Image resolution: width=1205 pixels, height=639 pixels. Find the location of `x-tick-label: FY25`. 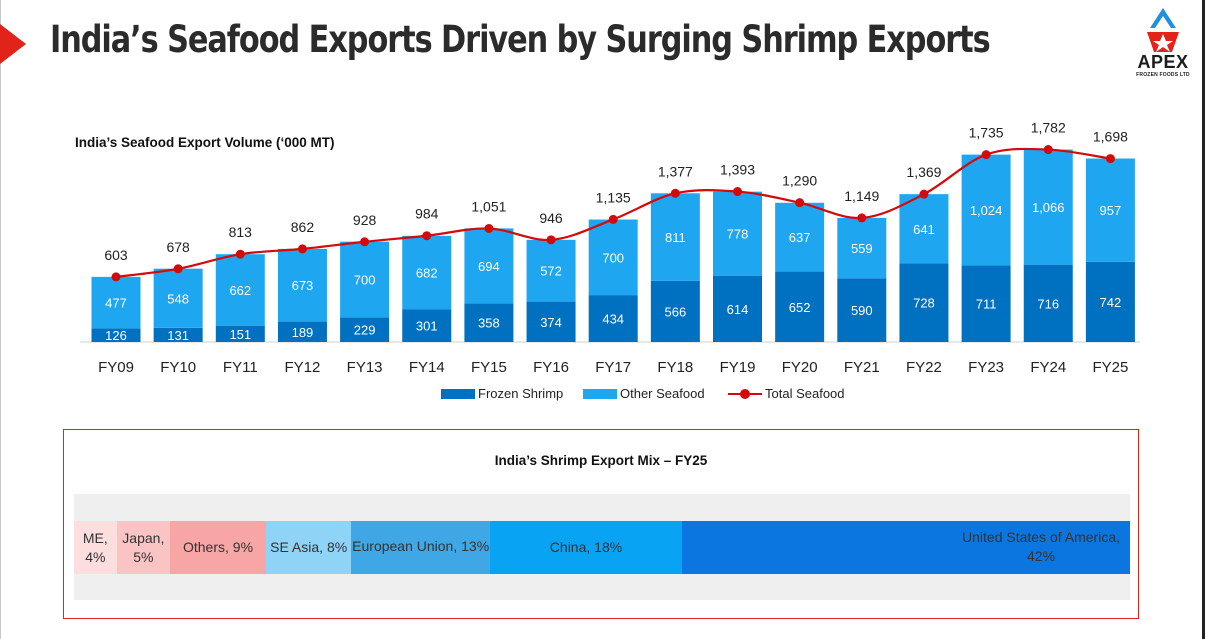

x-tick-label: FY25 is located at coordinates (1110, 367).